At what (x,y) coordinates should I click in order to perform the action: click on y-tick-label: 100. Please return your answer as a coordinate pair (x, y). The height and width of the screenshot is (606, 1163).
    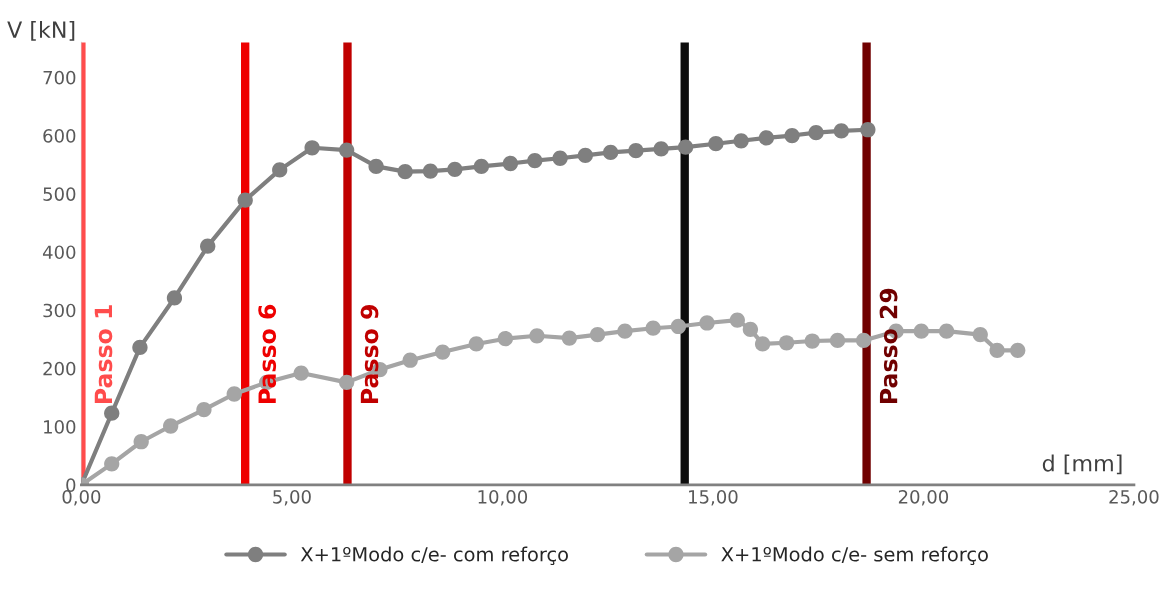
    Looking at the image, I should click on (60, 427).